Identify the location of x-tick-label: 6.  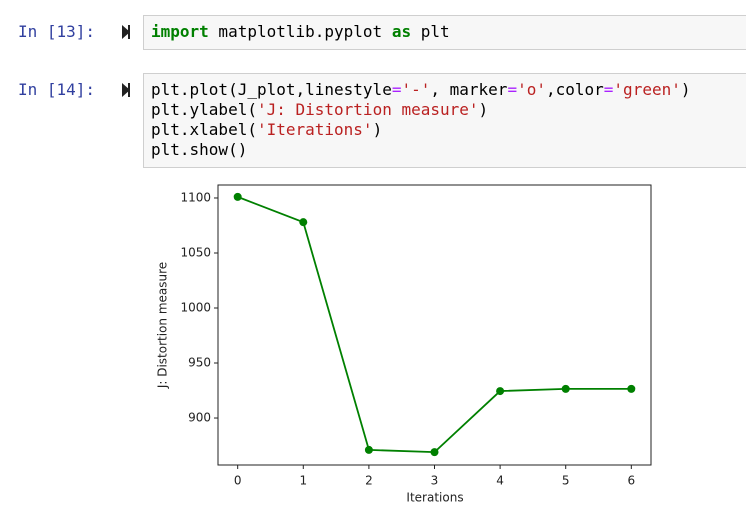
(631, 481).